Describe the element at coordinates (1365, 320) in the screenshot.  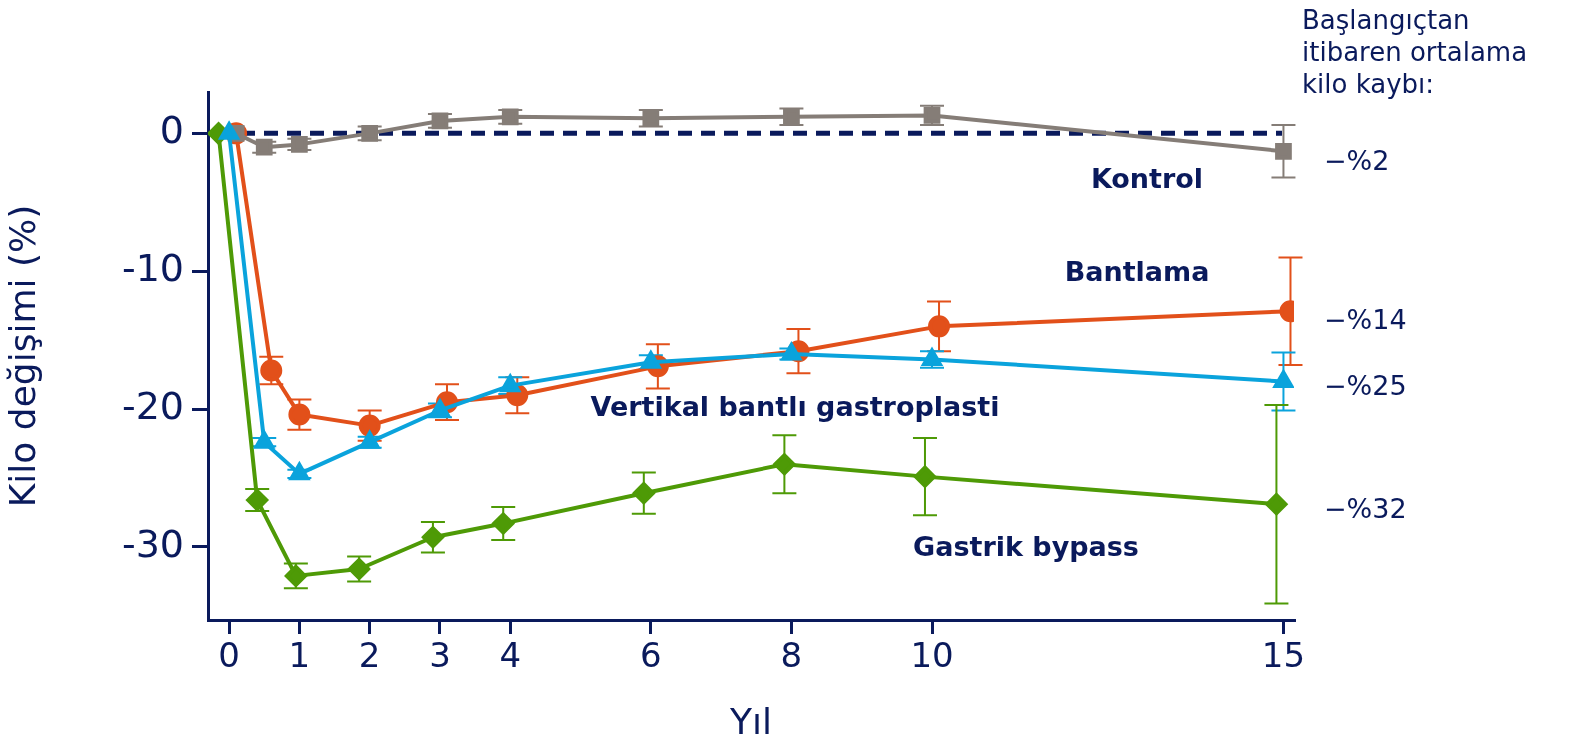
I see `text: −%14` at that location.